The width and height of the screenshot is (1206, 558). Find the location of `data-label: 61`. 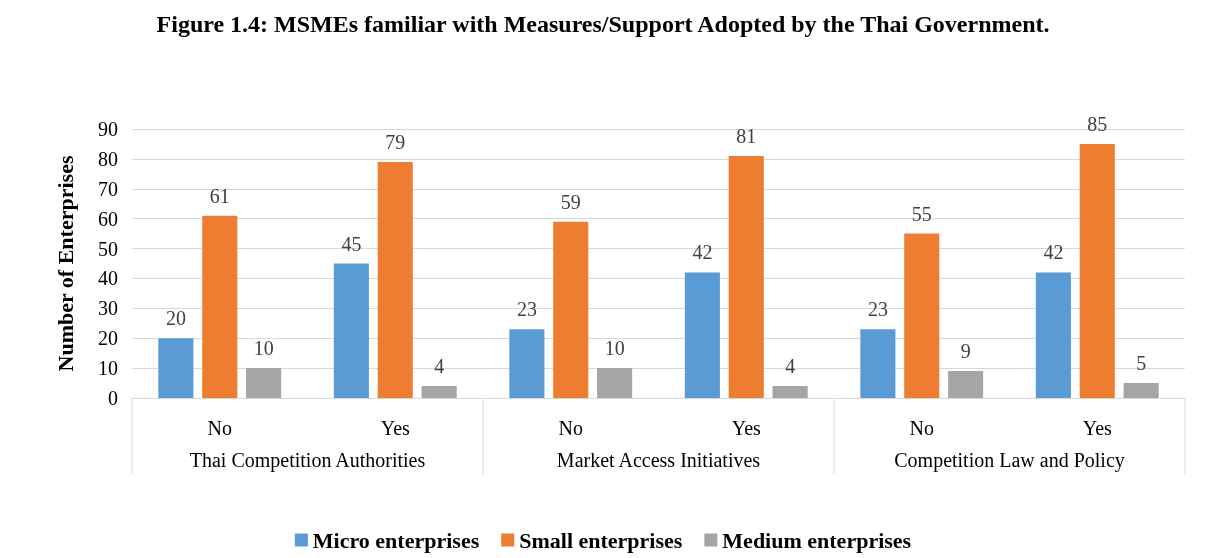

data-label: 61 is located at coordinates (219, 195).